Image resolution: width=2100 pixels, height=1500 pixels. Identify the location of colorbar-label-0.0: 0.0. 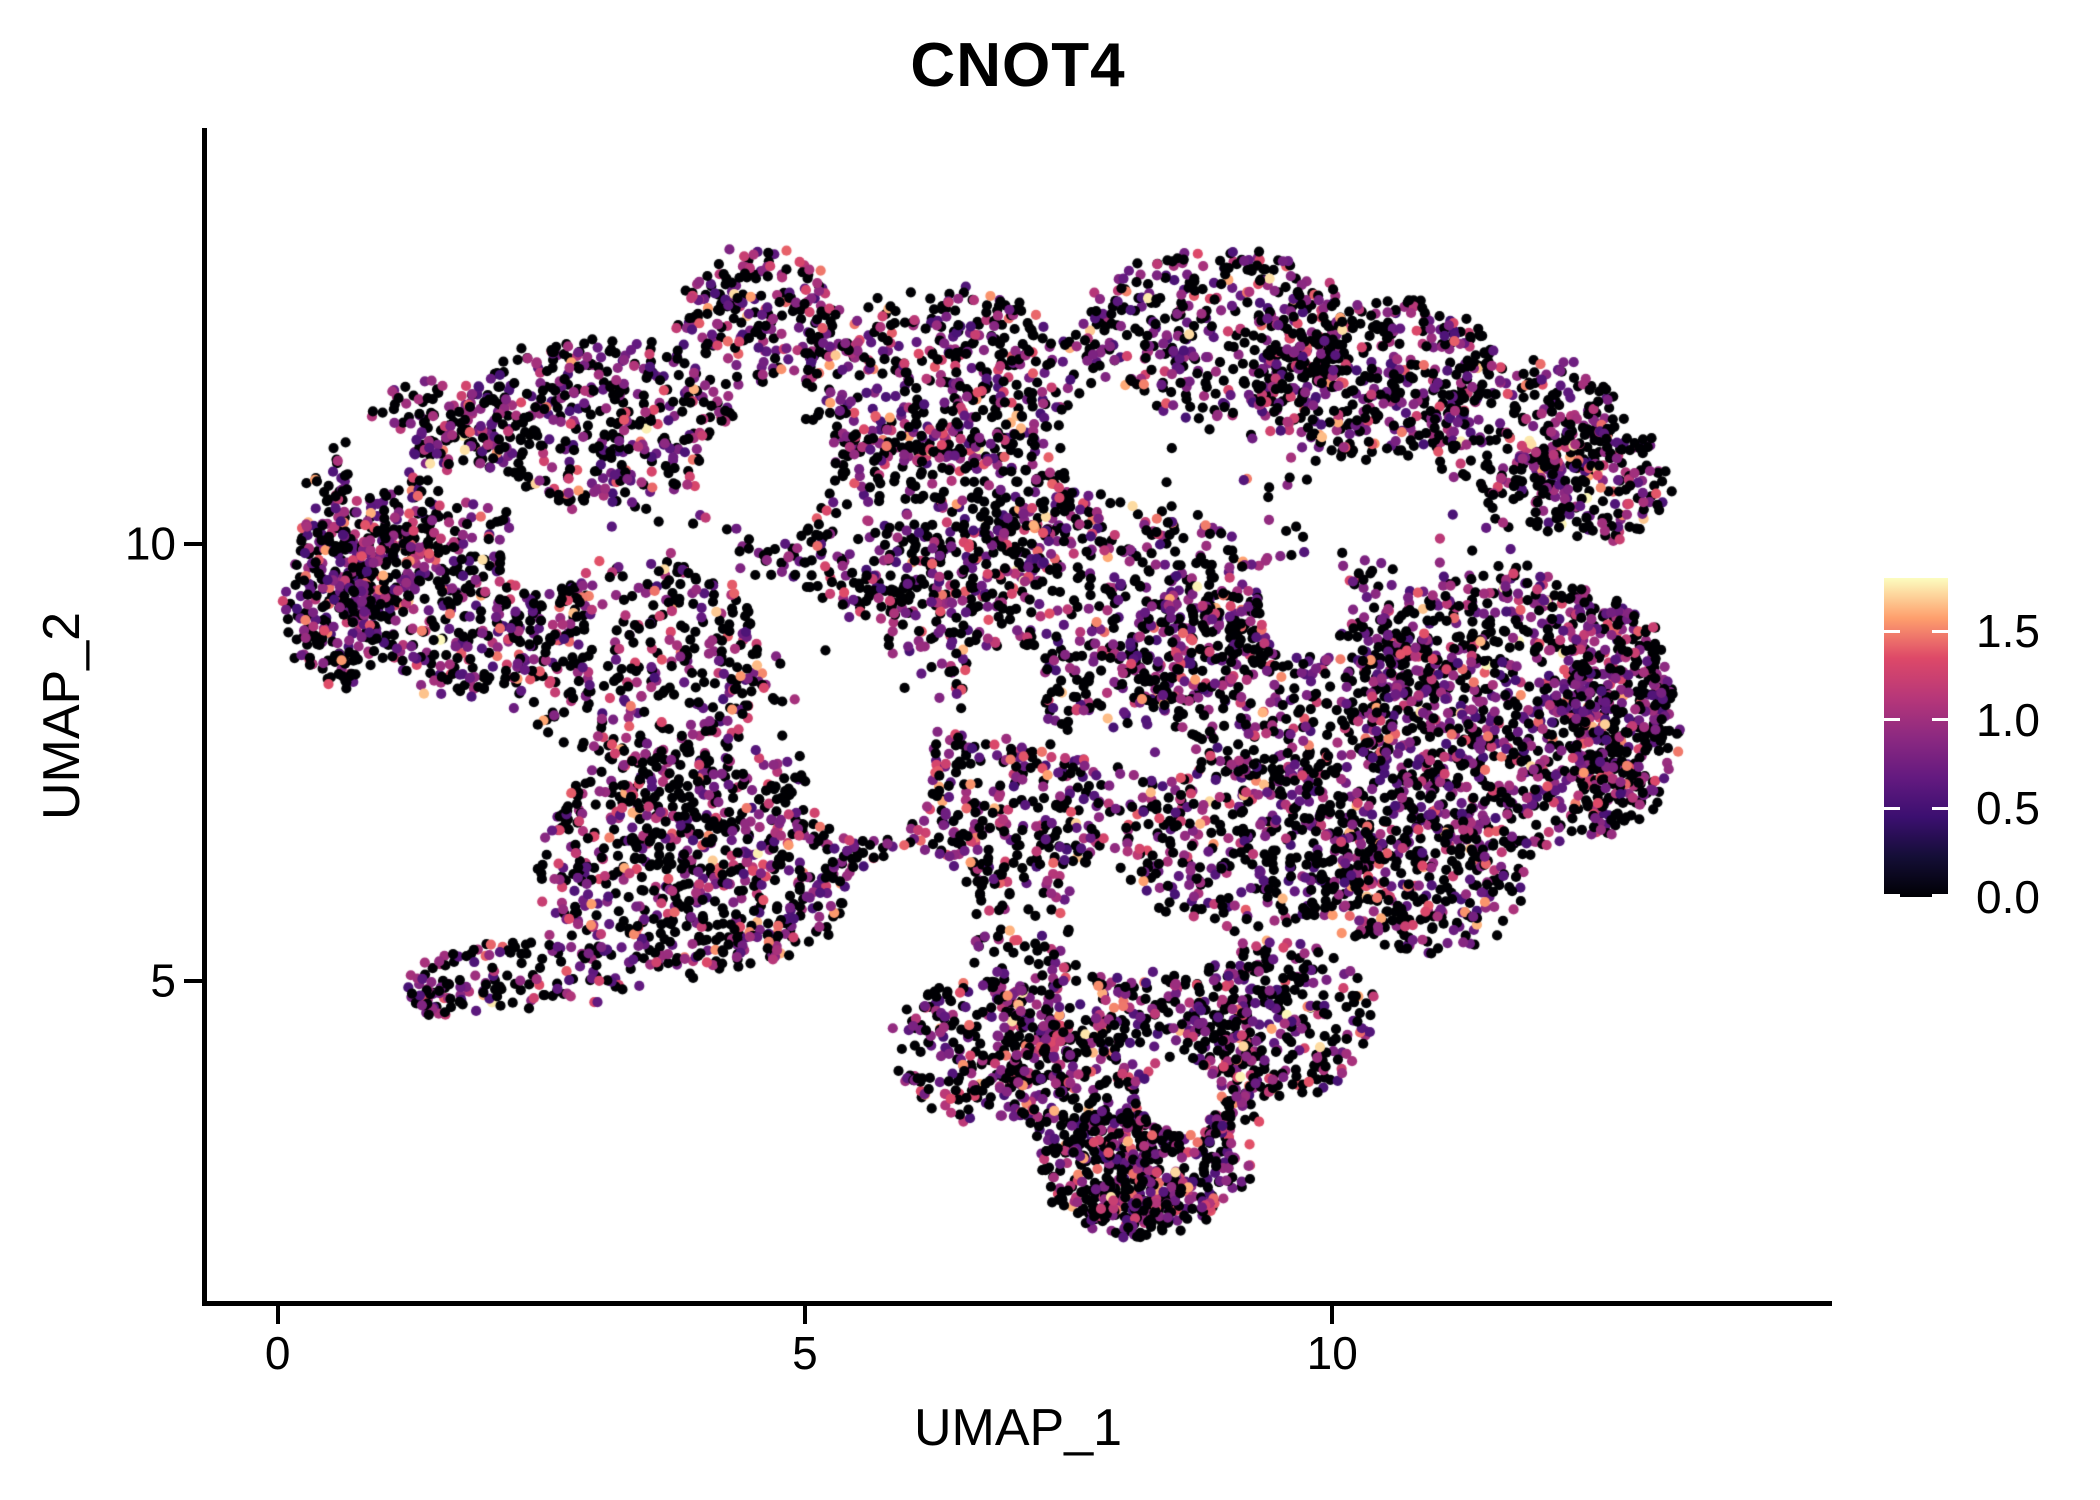
(2008, 897).